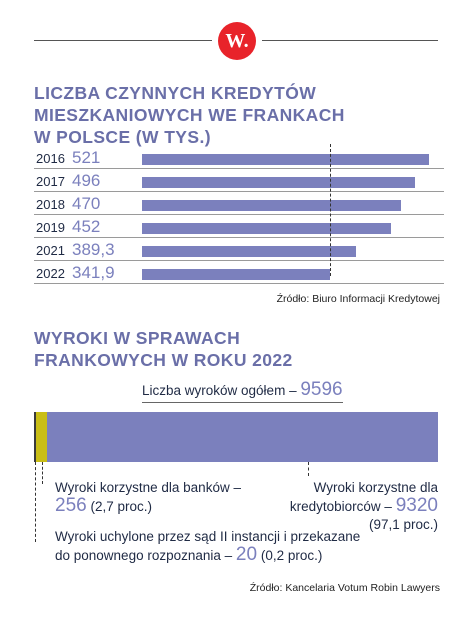 This screenshot has height=634, width=474. What do you see at coordinates (331, 210) in the screenshot?
I see `reference-dashed-line` at bounding box center [331, 210].